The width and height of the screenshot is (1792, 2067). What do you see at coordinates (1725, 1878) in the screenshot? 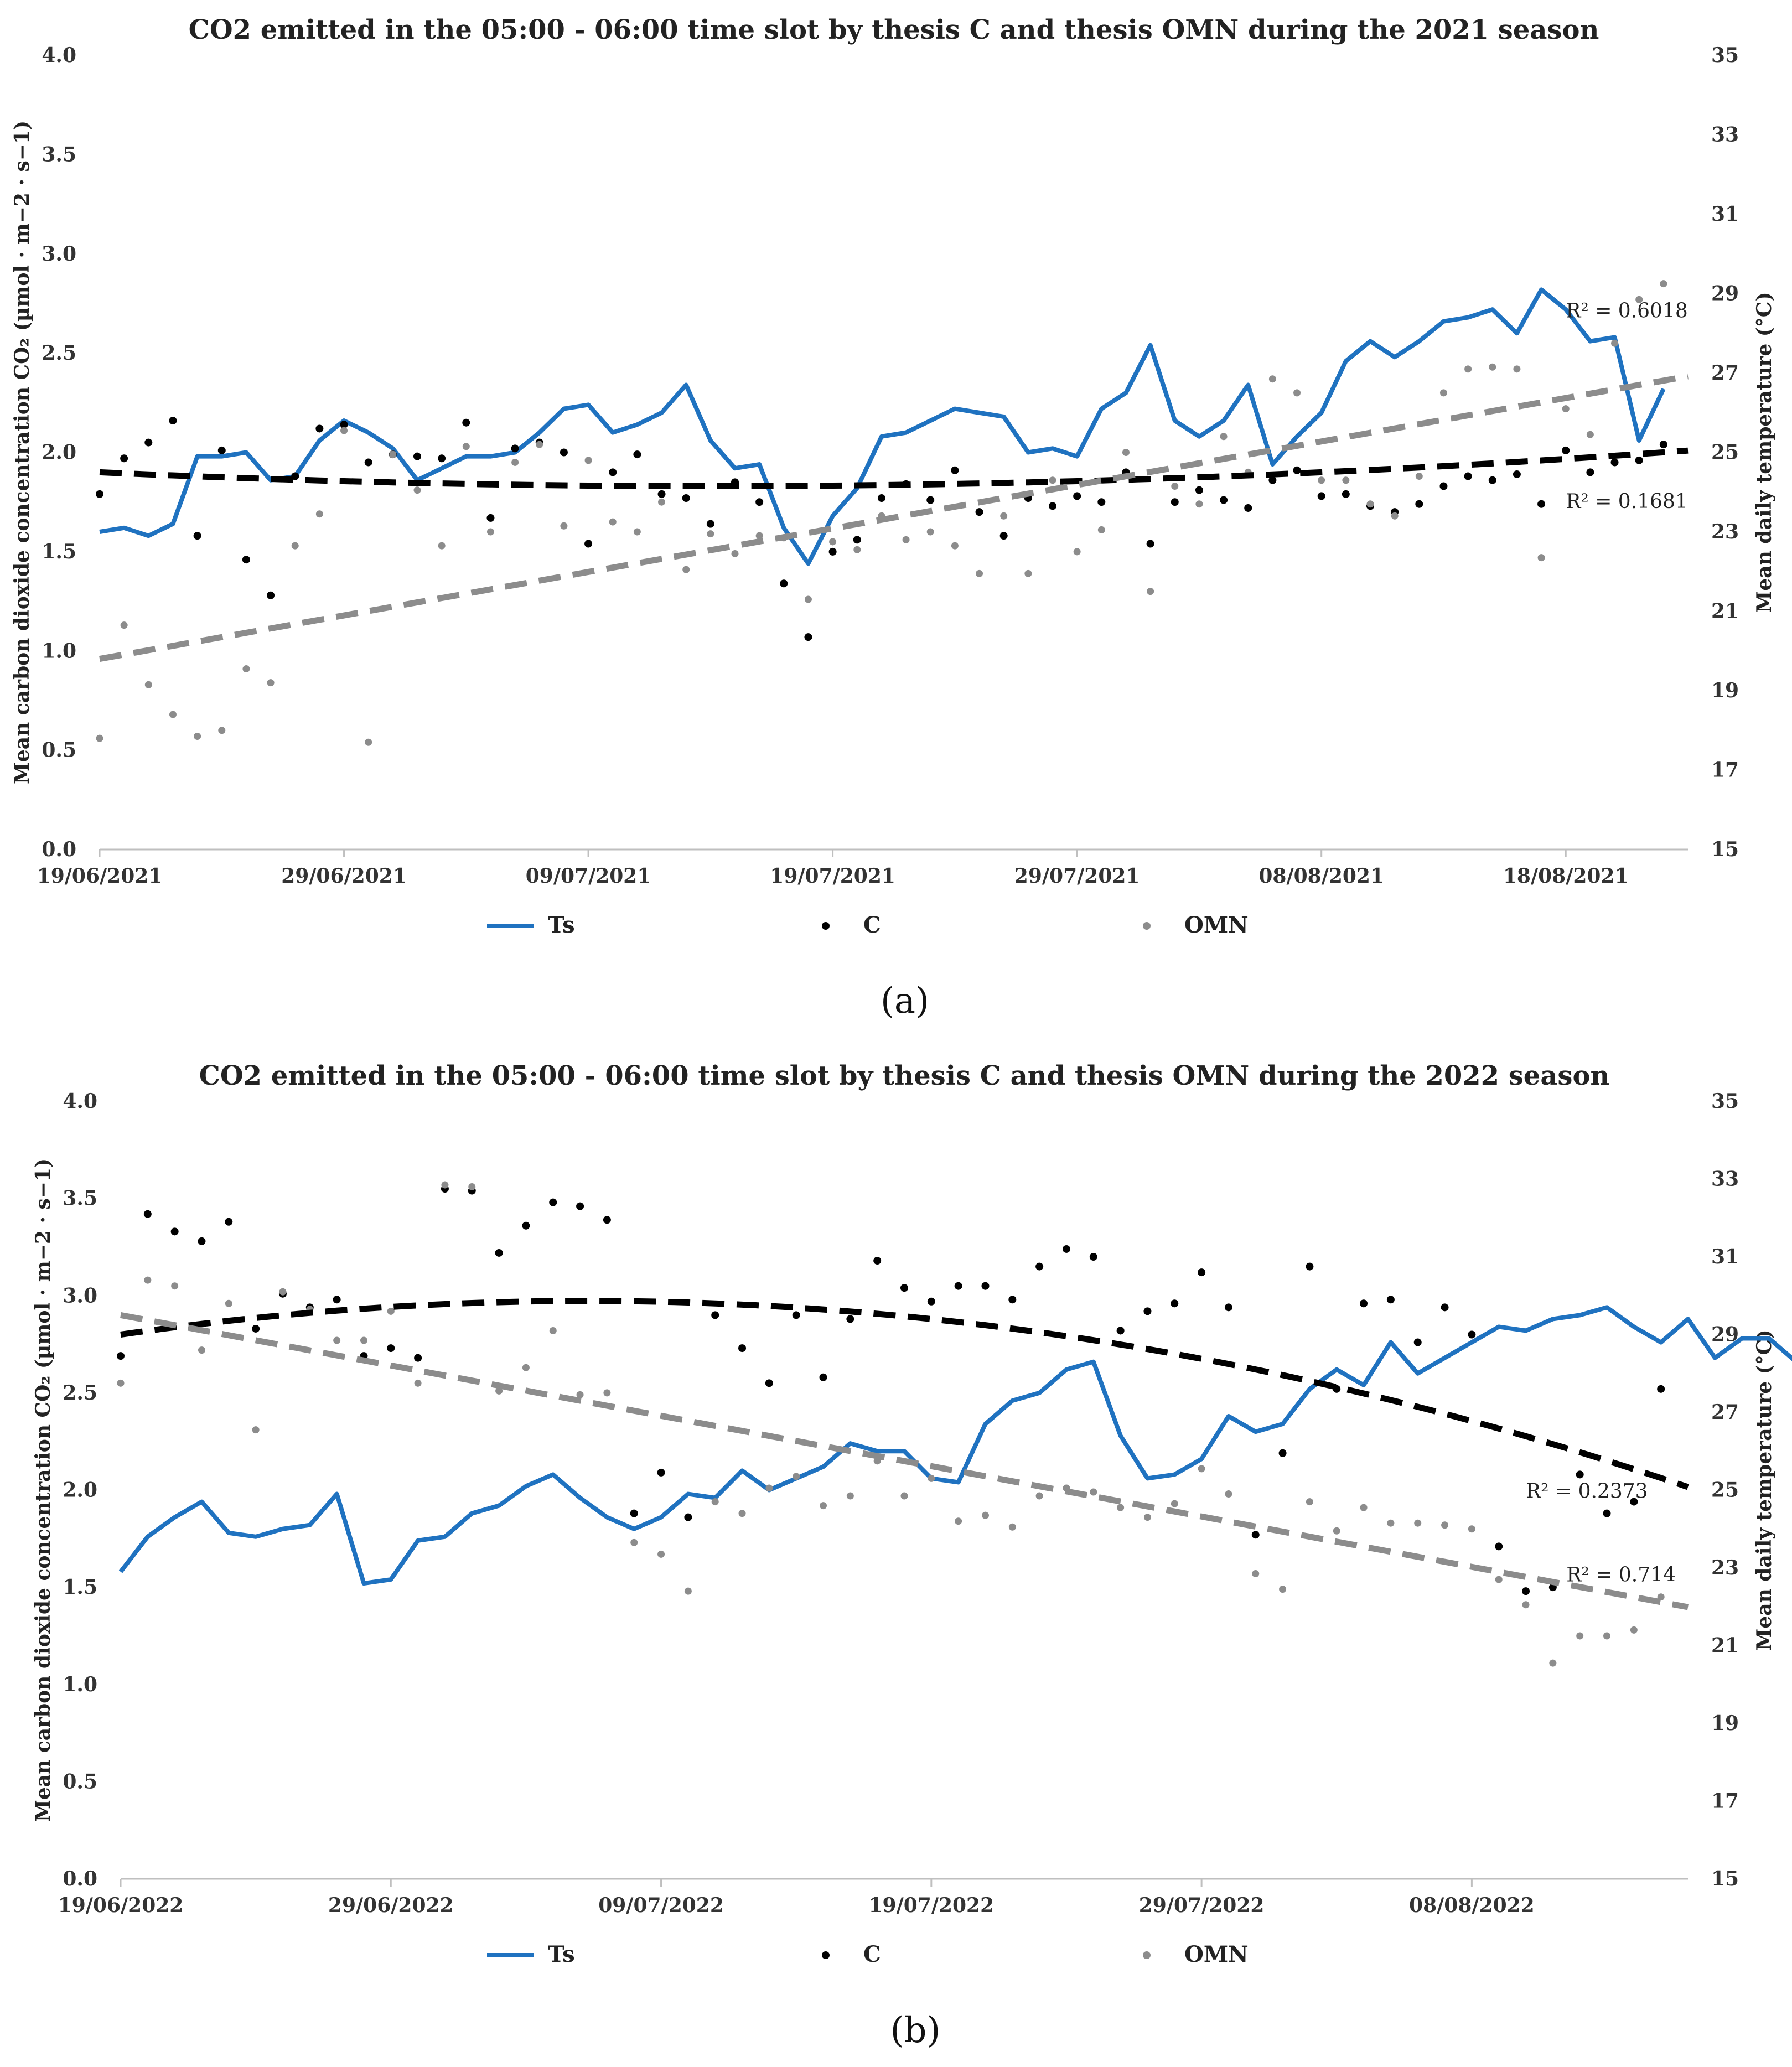
I see `y2-tick-label: 15` at bounding box center [1725, 1878].